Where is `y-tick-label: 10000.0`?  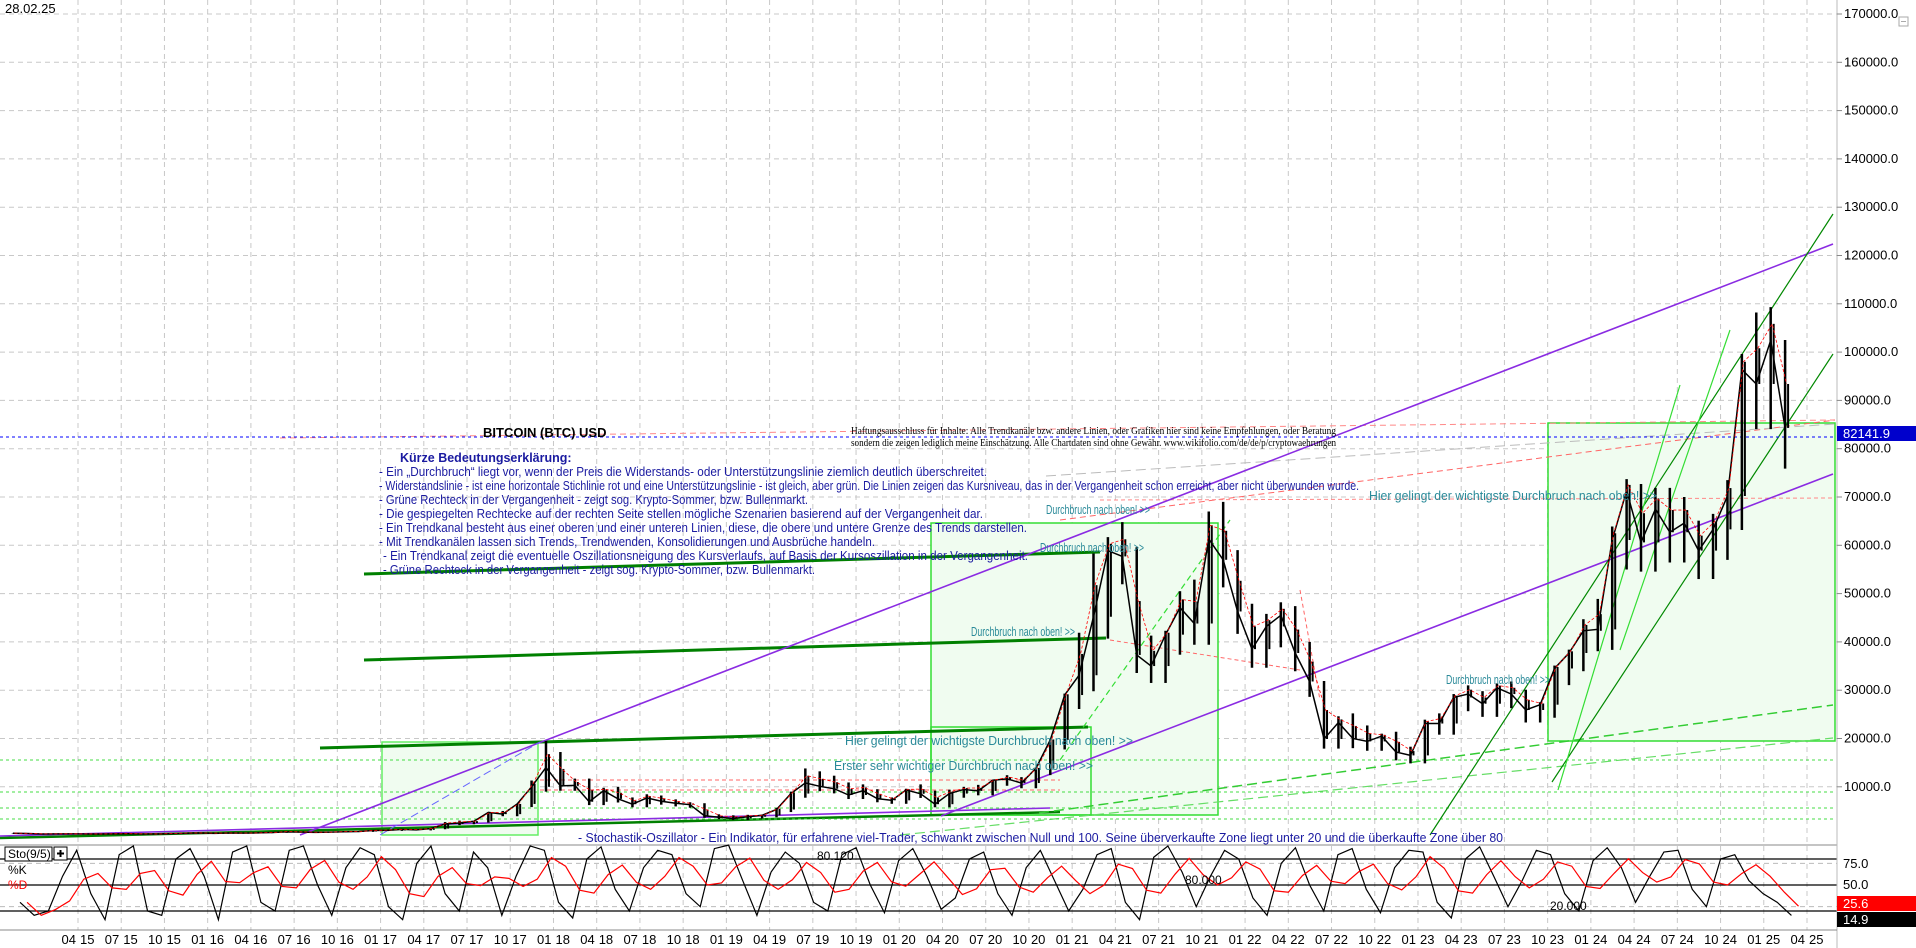
y-tick-label: 10000.0 is located at coordinates (1867, 786).